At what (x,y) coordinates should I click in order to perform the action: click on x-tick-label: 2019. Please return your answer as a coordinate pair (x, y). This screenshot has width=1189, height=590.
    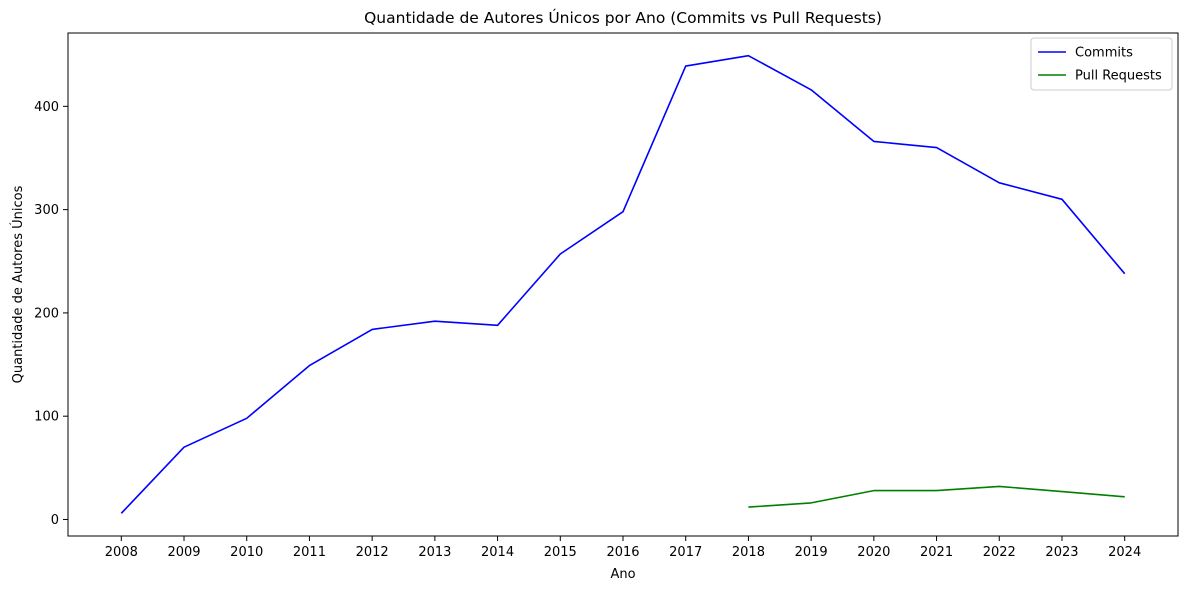
    Looking at the image, I should click on (811, 552).